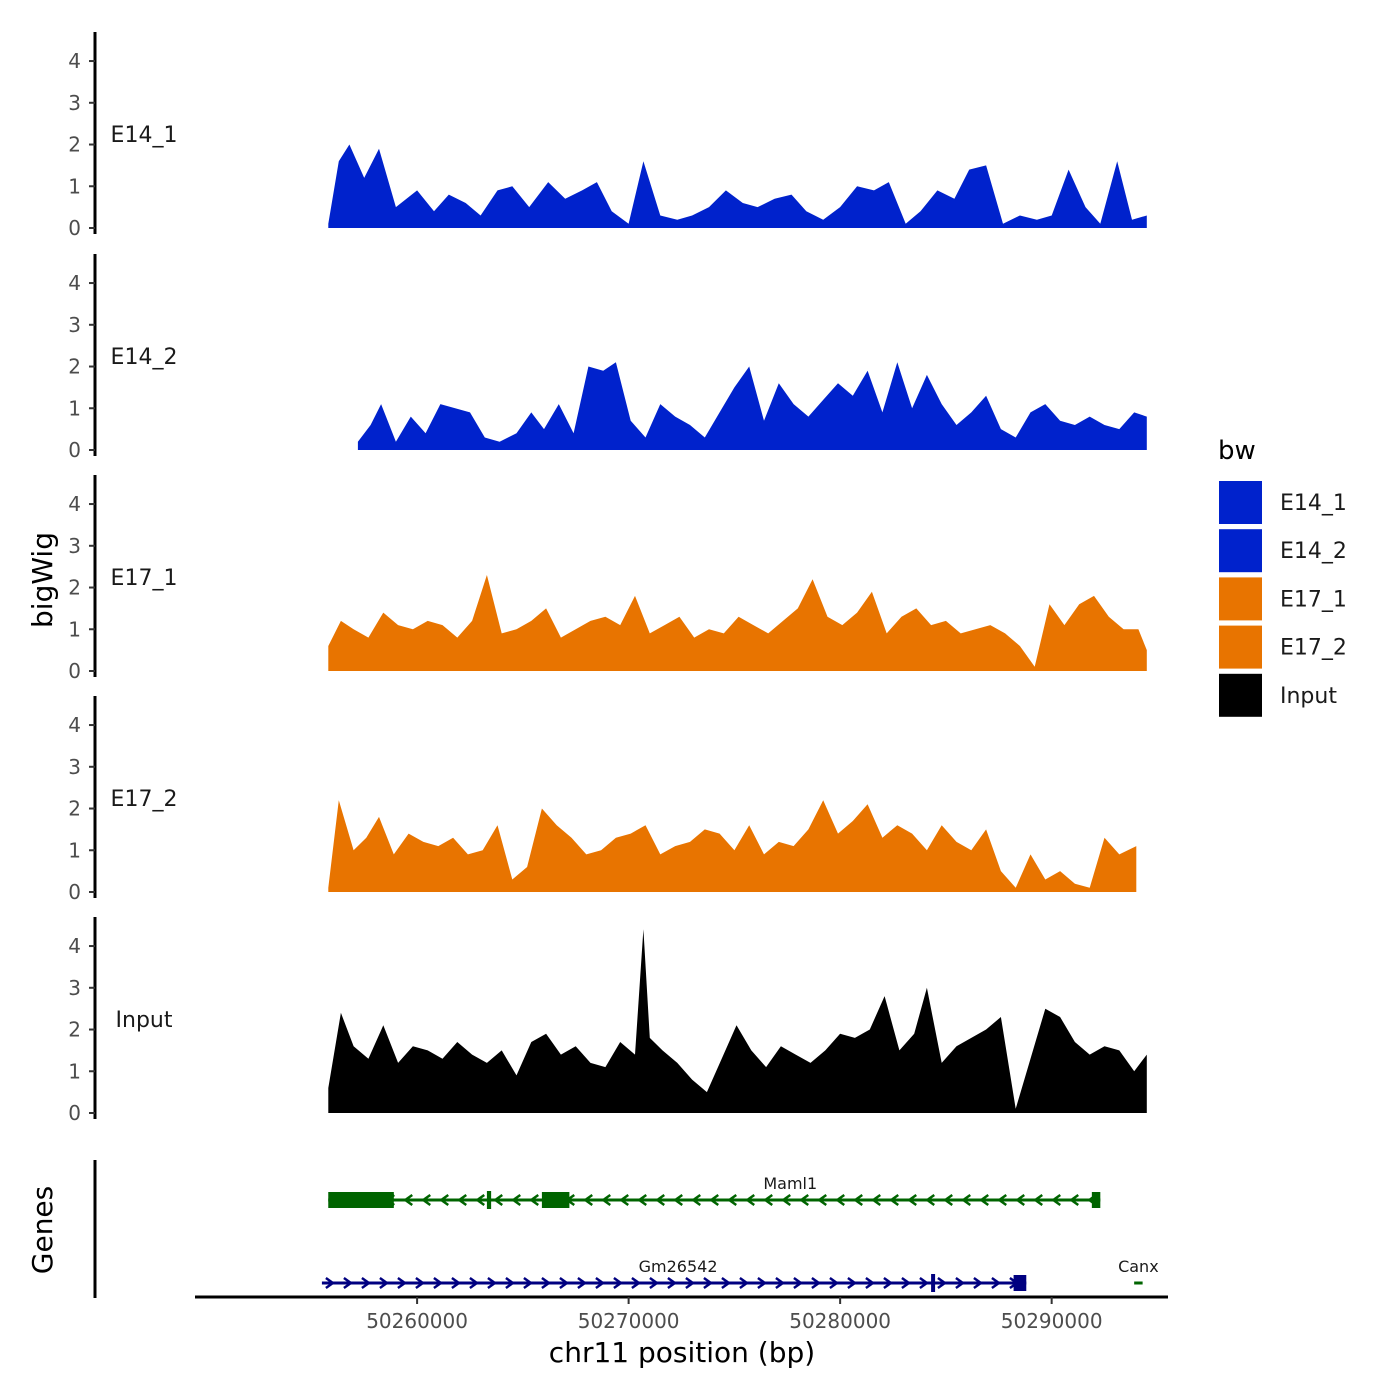 The height and width of the screenshot is (1400, 1400). What do you see at coordinates (144, 357) in the screenshot?
I see `track-label: E14_2` at bounding box center [144, 357].